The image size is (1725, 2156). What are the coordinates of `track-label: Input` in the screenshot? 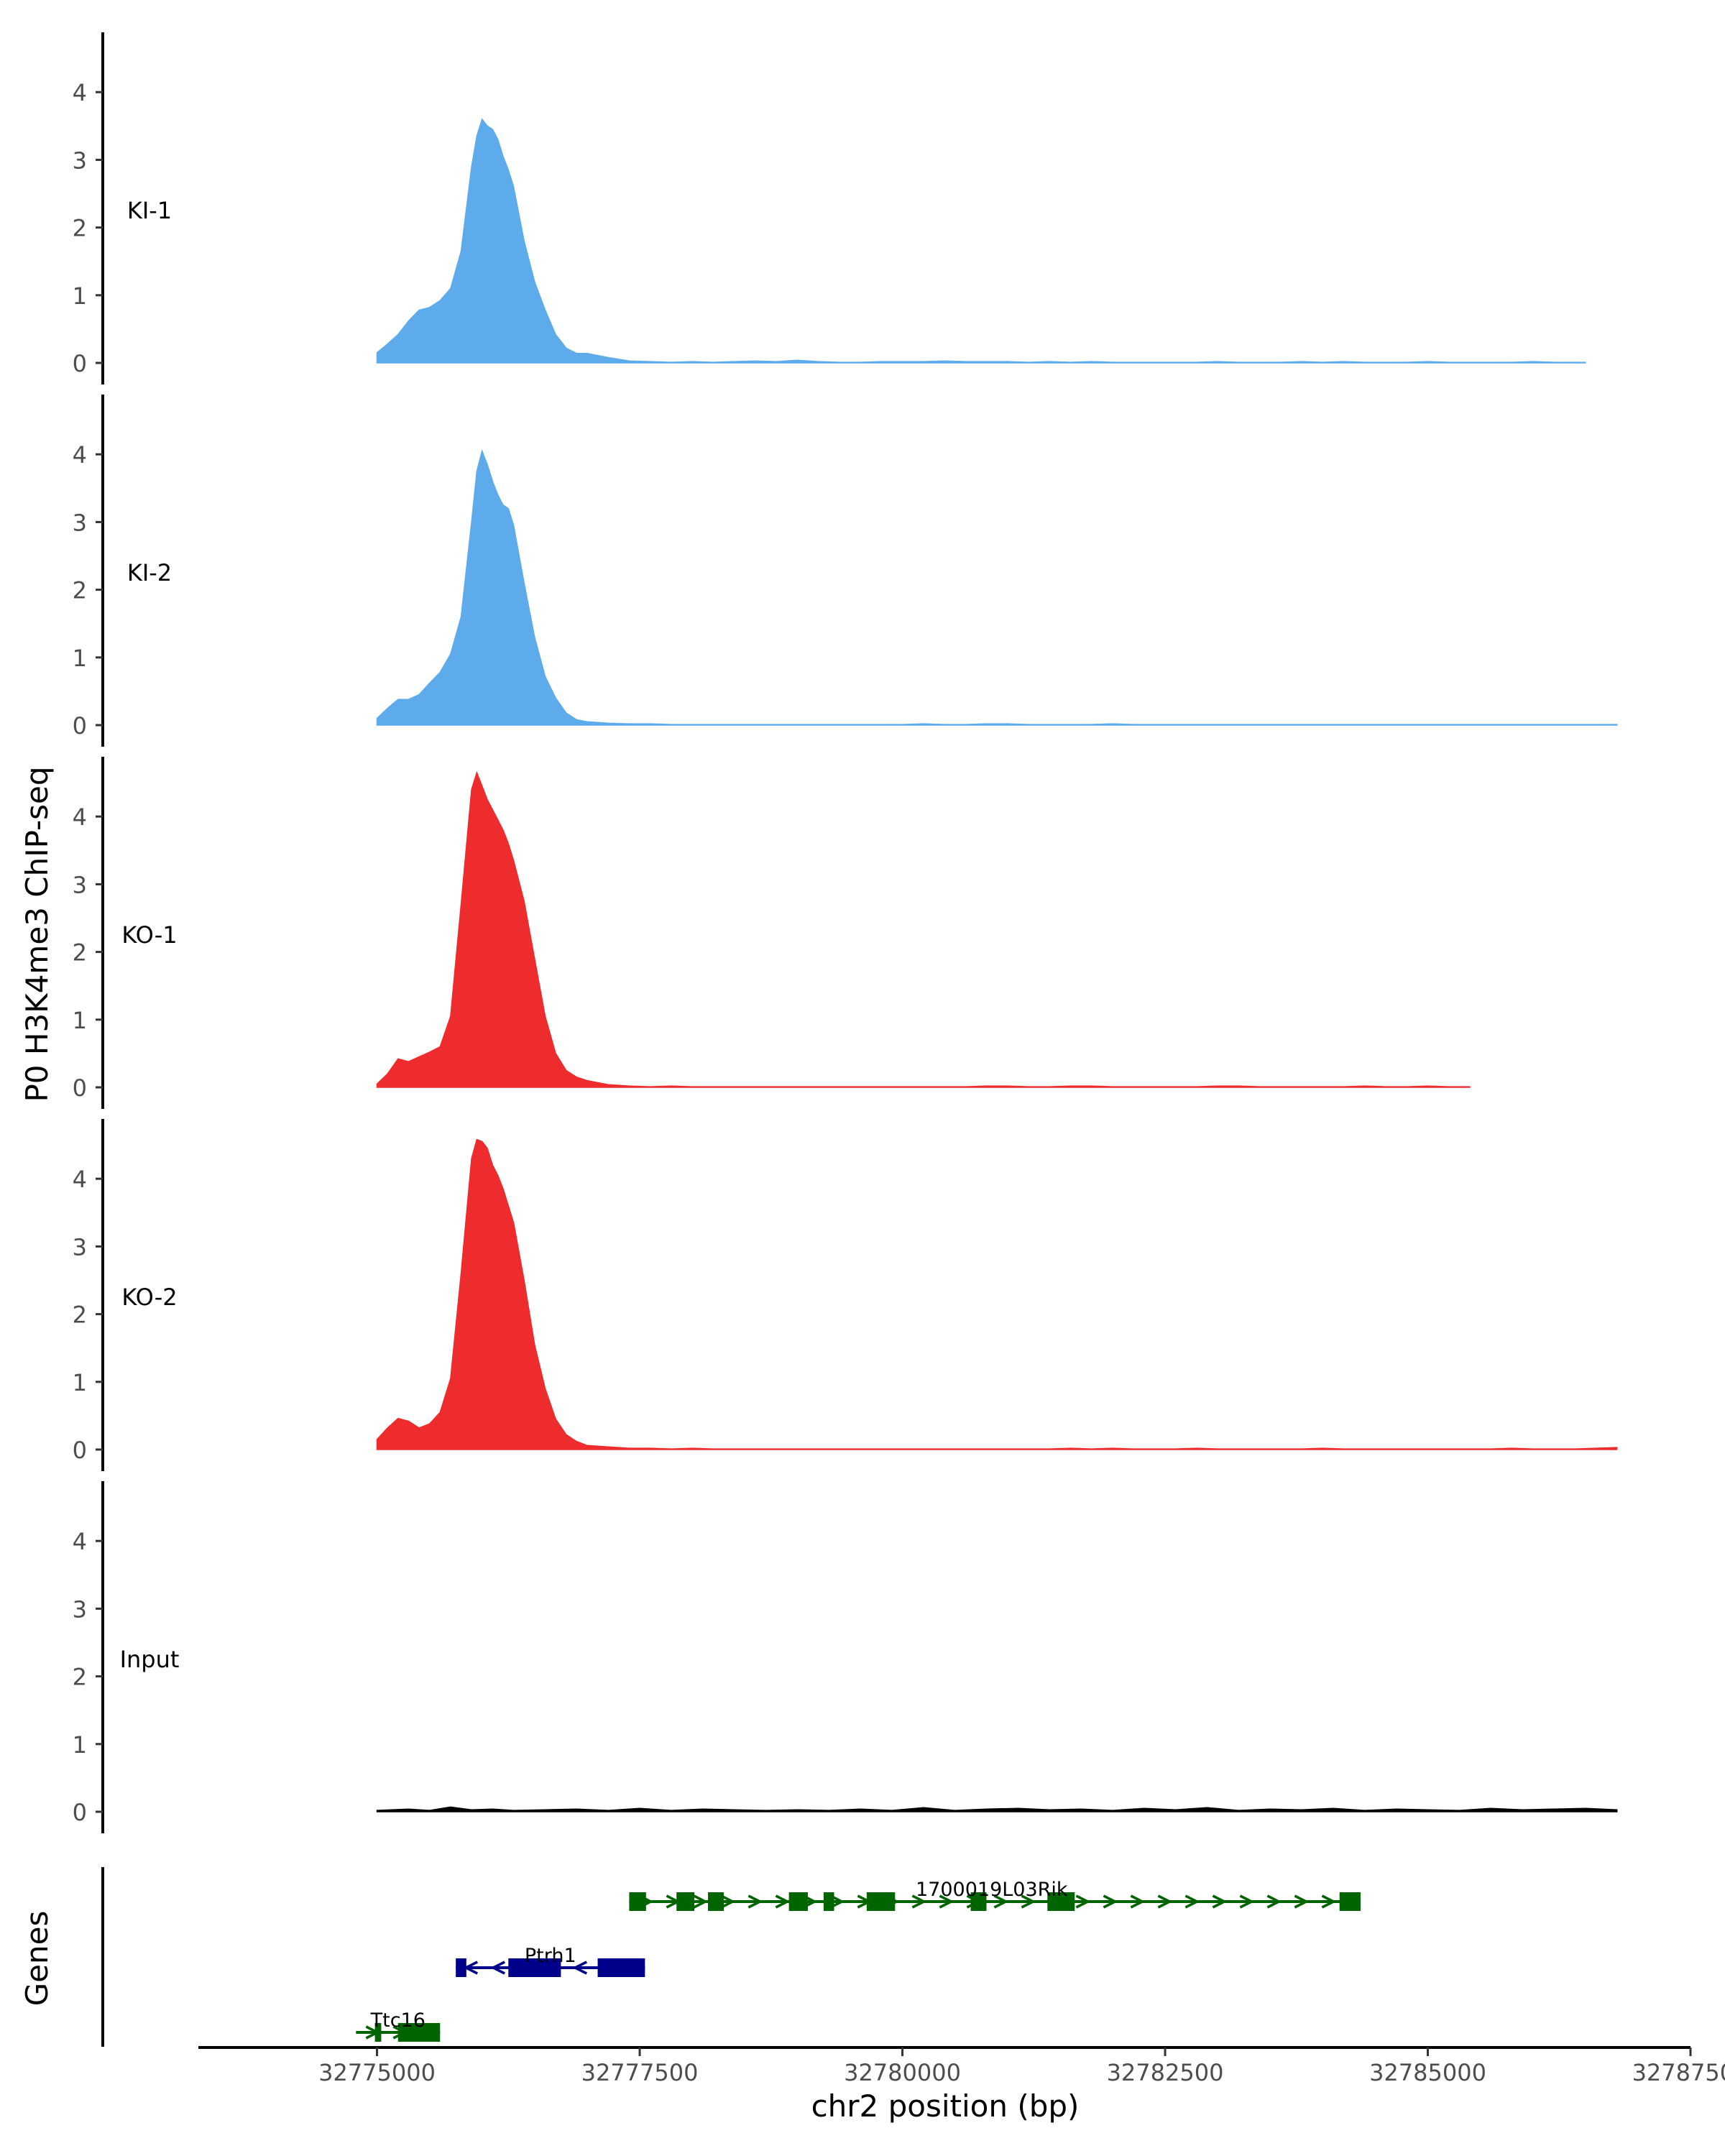 It's located at (150, 1659).